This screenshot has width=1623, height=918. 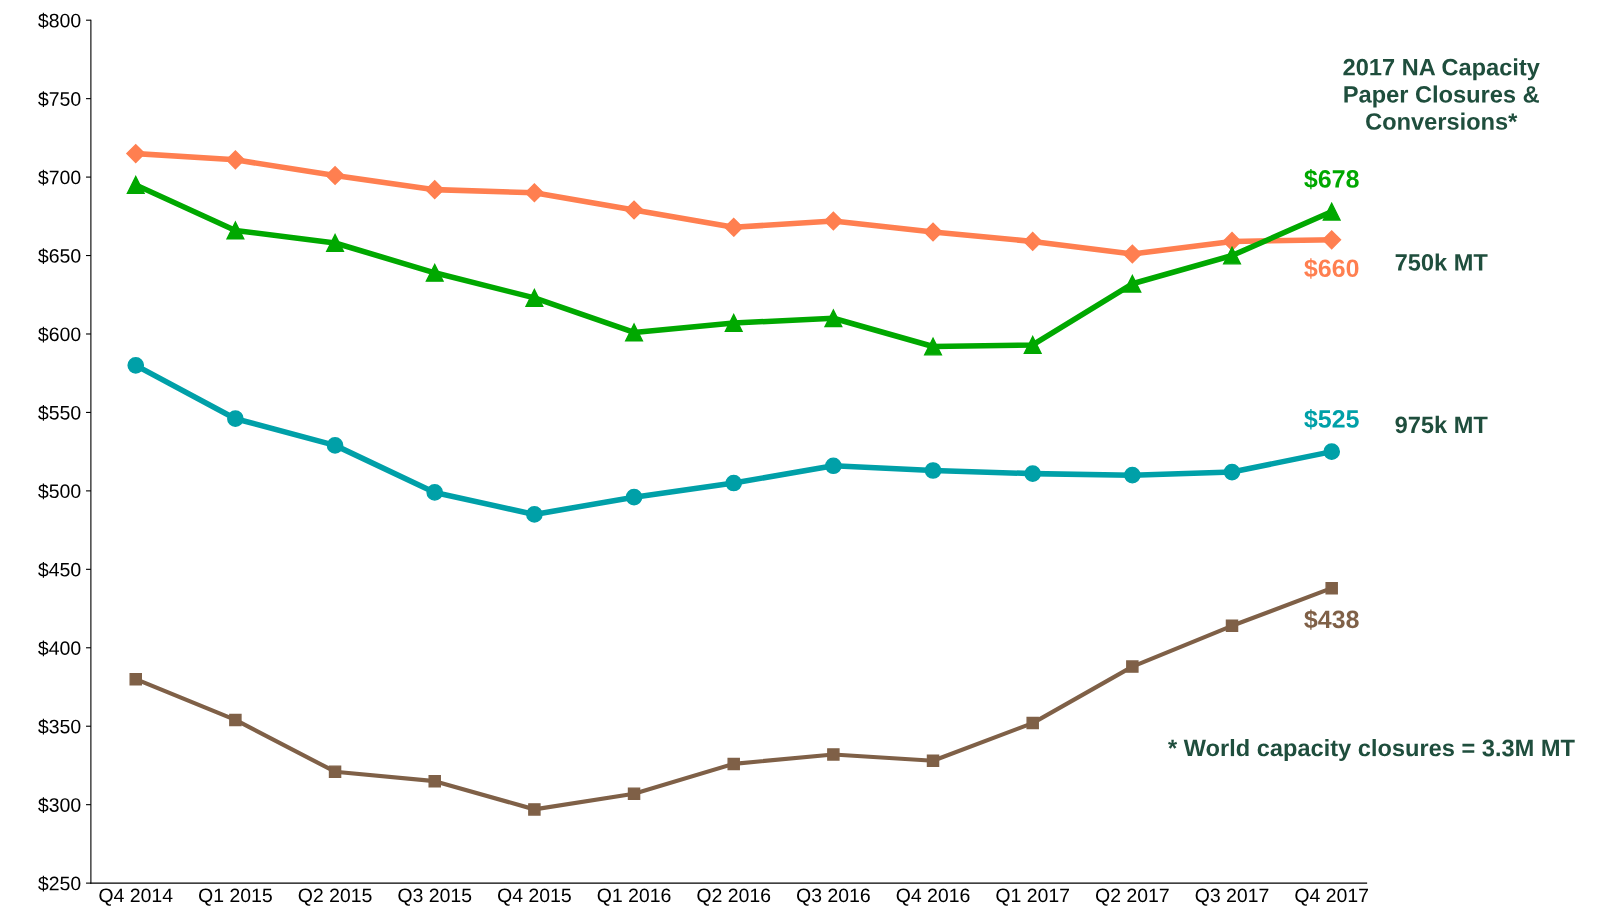 I want to click on y-tick-label: $700, so click(x=59, y=177).